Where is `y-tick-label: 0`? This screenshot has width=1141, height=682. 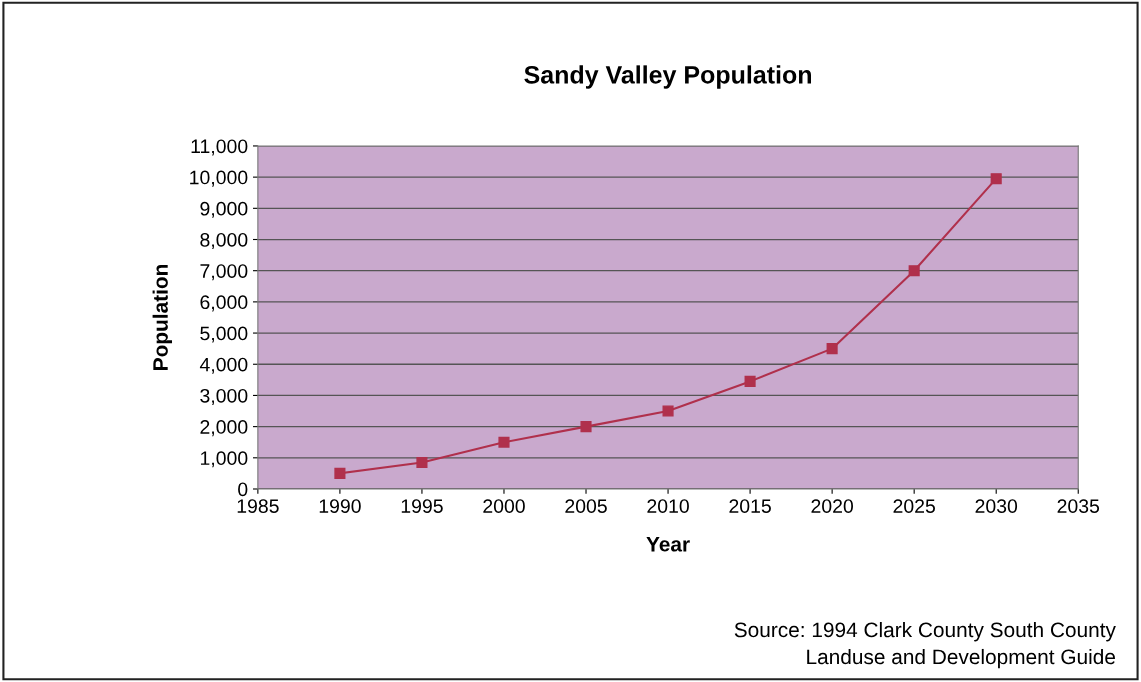
y-tick-label: 0 is located at coordinates (243, 489).